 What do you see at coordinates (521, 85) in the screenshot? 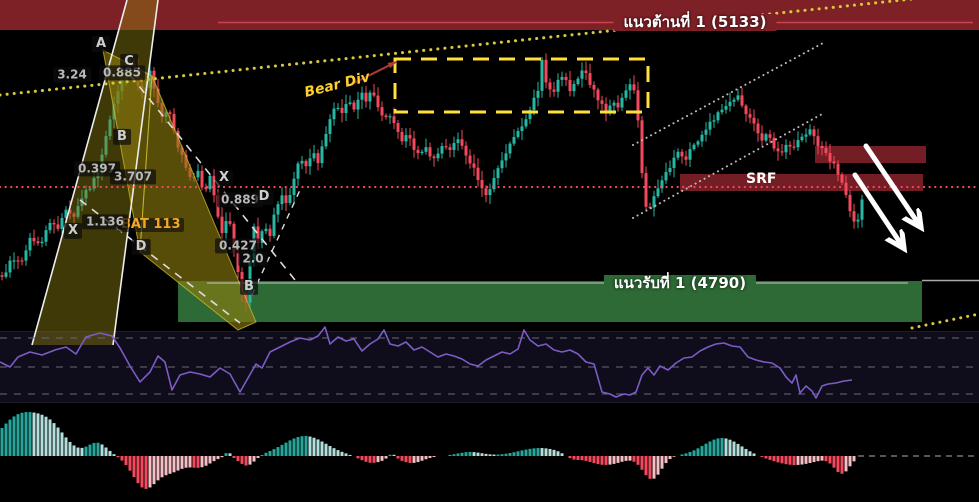
I see `consolidation-highlight-rect` at bounding box center [521, 85].